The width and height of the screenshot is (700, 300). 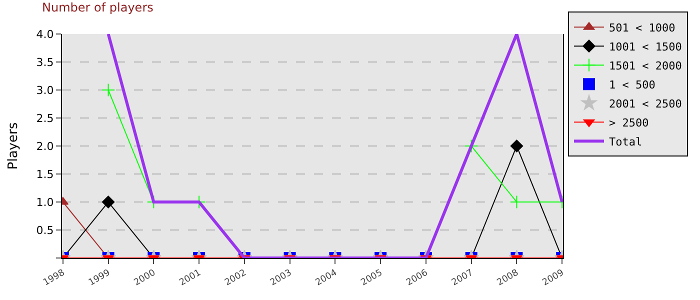 What do you see at coordinates (645, 65) in the screenshot?
I see `legend-label: 1501 < 2000` at bounding box center [645, 65].